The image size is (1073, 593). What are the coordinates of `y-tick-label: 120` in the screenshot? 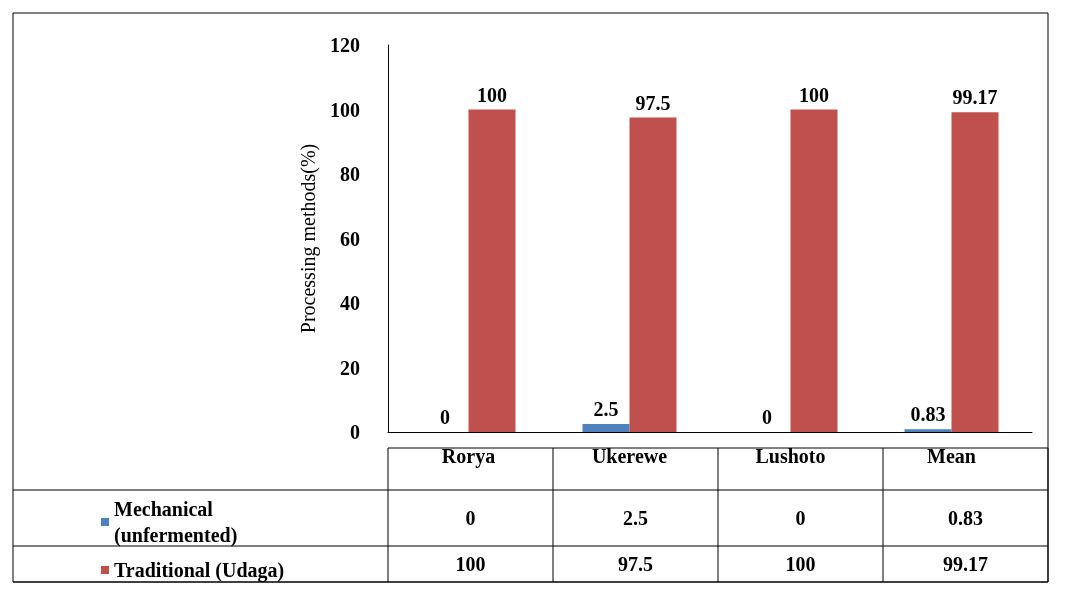 It's located at (345, 45).